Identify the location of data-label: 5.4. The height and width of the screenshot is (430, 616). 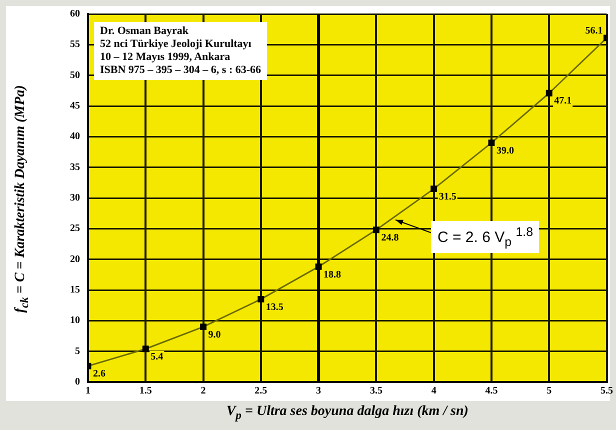
(157, 356).